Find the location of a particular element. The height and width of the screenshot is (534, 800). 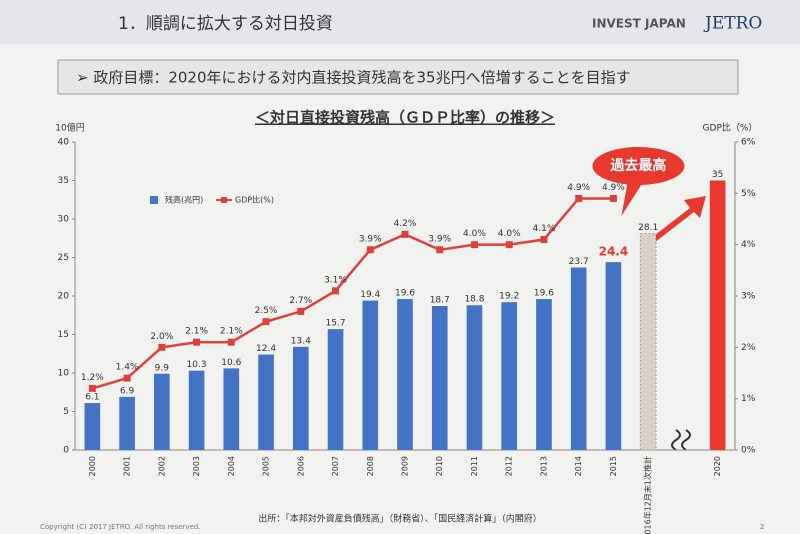

y-tick-label: 35 is located at coordinates (63, 181).